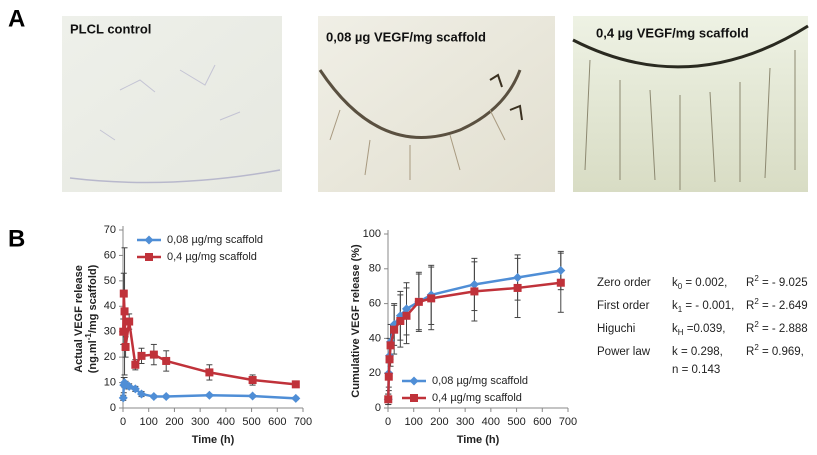 Image resolution: width=817 pixels, height=455 pixels. What do you see at coordinates (542, 422) in the screenshot?
I see `x-tick-label: 600` at bounding box center [542, 422].